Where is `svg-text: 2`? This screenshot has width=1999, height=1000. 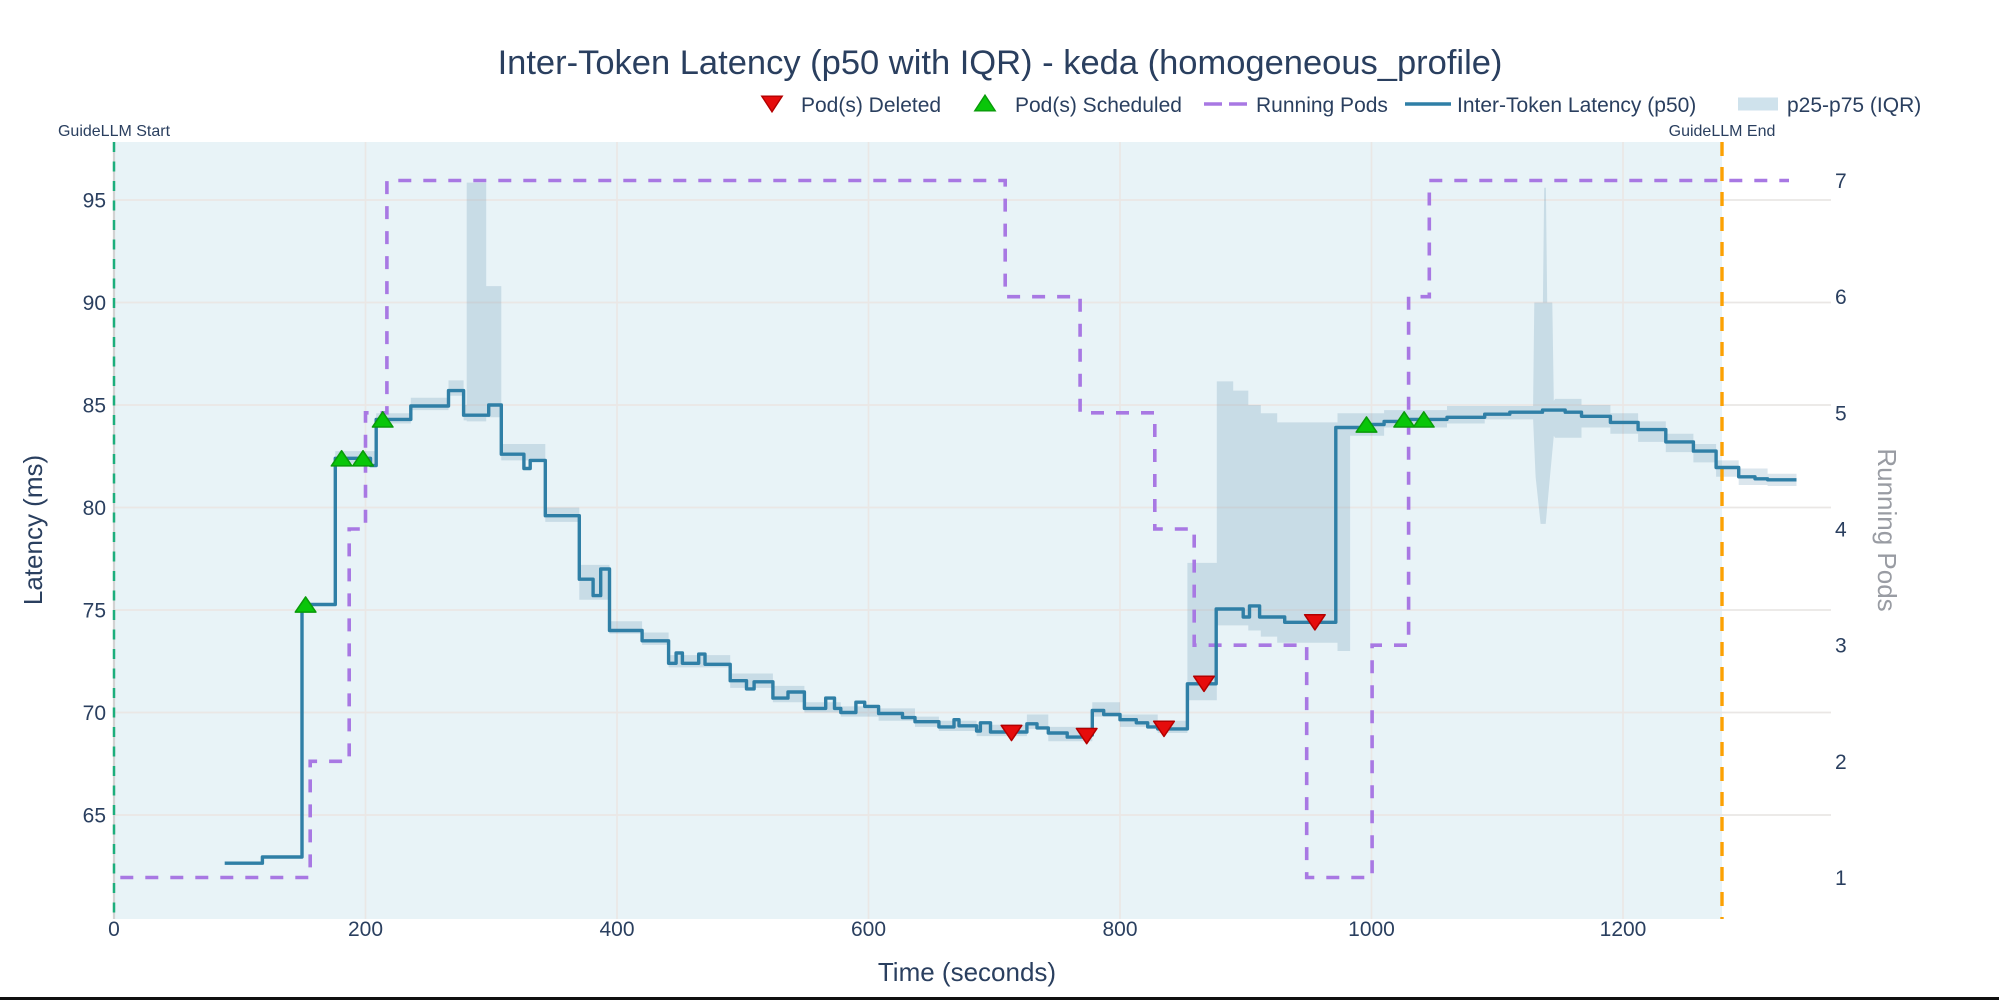
svg-text: 2 is located at coordinates (1841, 762).